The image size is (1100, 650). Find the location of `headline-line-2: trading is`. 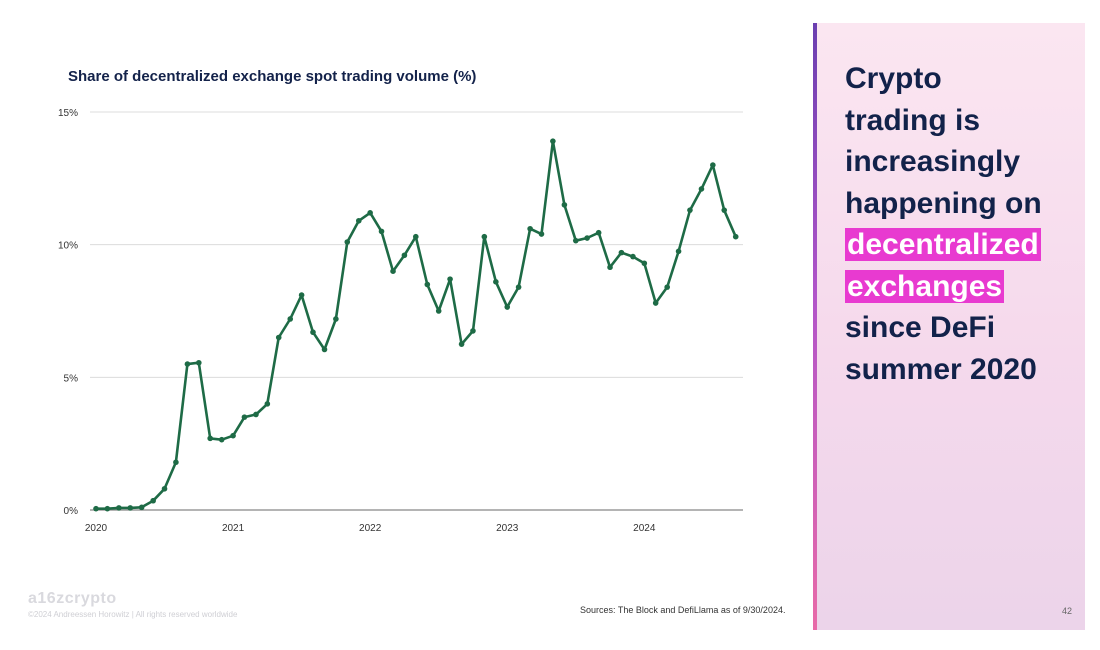

headline-line-2: trading is is located at coordinates (913, 120).